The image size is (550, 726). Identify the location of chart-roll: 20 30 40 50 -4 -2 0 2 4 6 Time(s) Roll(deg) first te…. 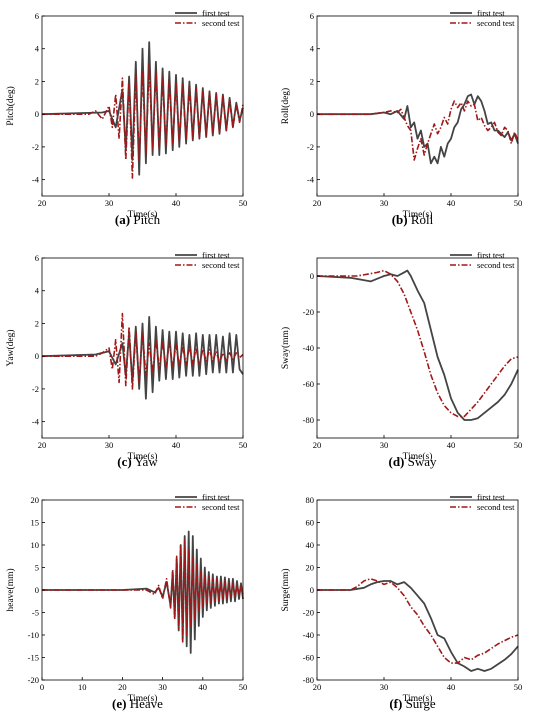
(401, 114).